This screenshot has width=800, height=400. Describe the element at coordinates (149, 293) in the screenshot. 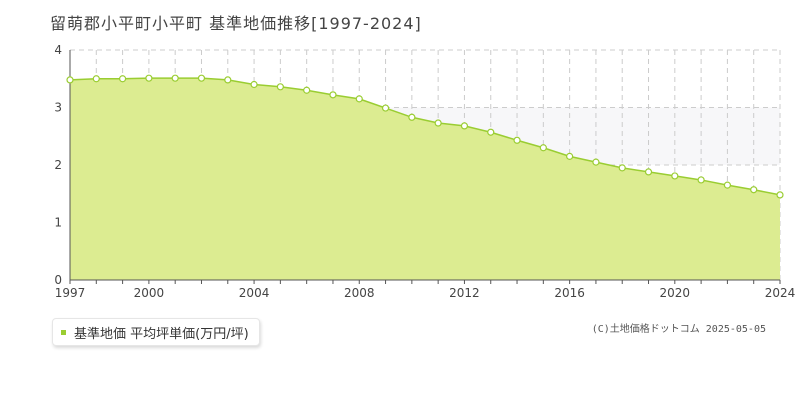

I see `x-tick-label: 2000` at that location.